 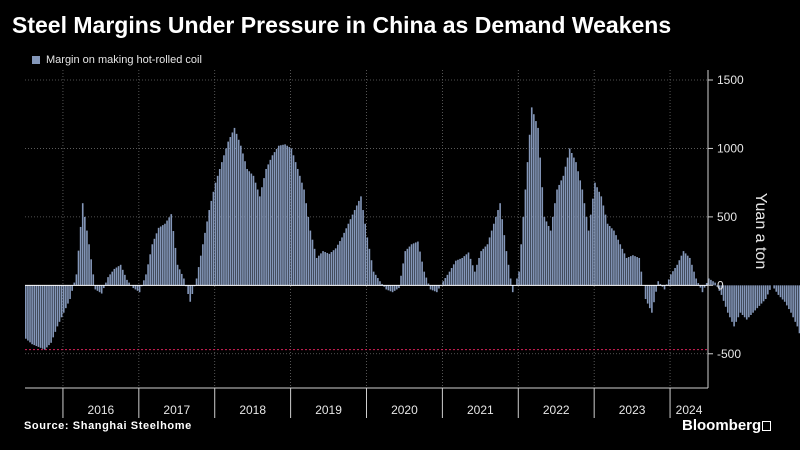 I want to click on year-label: 2021, so click(x=480, y=410).